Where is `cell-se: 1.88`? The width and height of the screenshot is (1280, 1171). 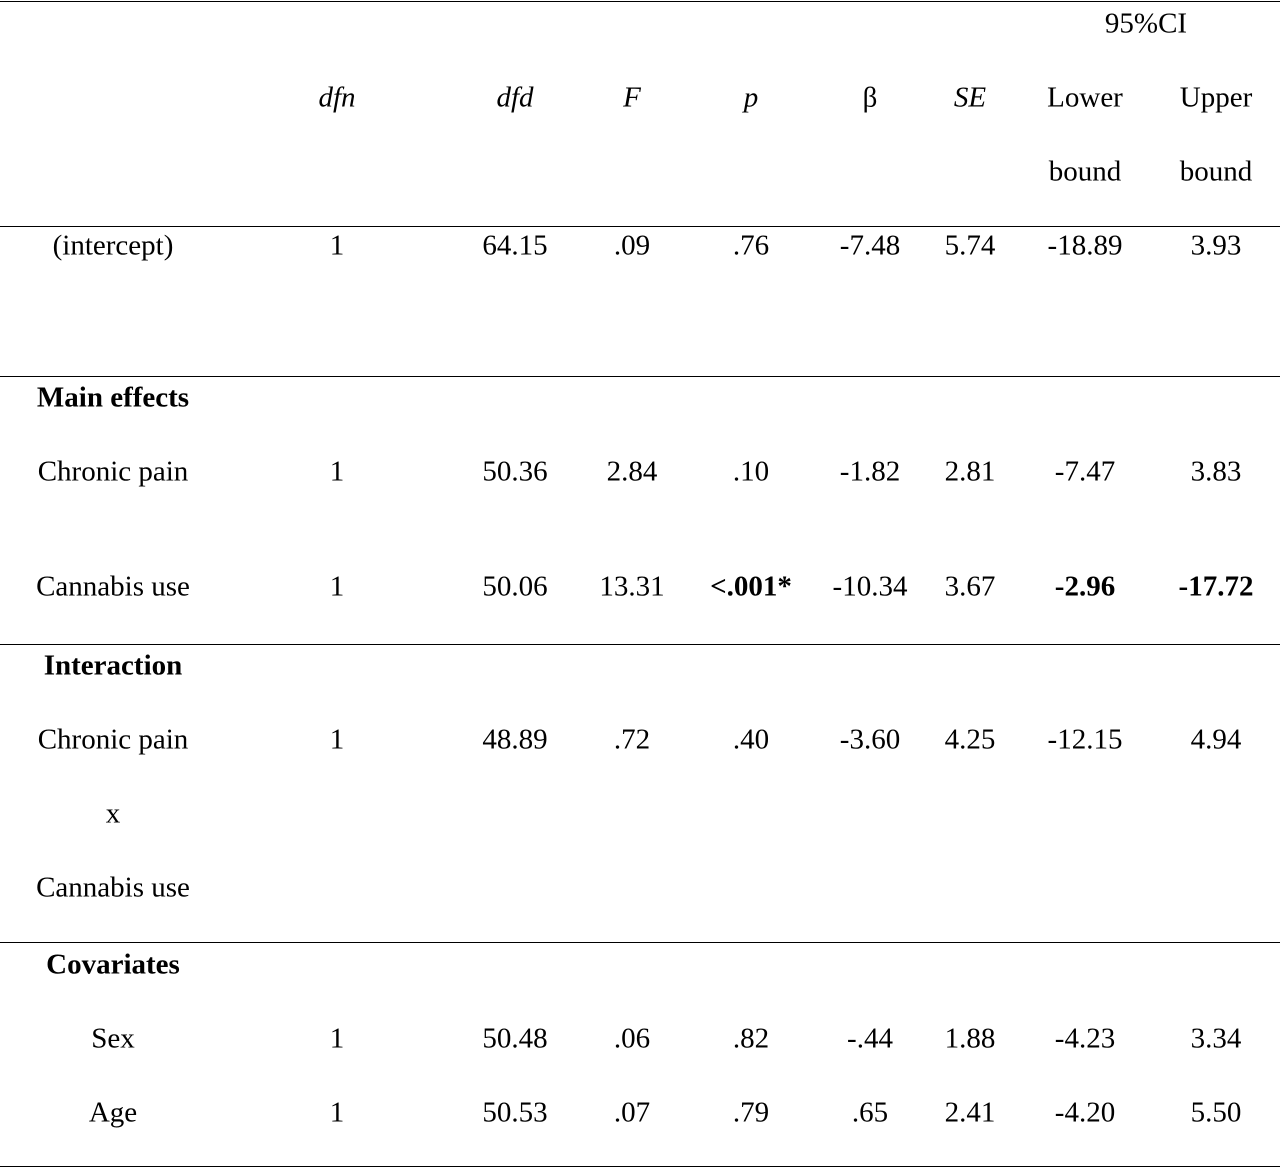
cell-se: 1.88 is located at coordinates (970, 1038).